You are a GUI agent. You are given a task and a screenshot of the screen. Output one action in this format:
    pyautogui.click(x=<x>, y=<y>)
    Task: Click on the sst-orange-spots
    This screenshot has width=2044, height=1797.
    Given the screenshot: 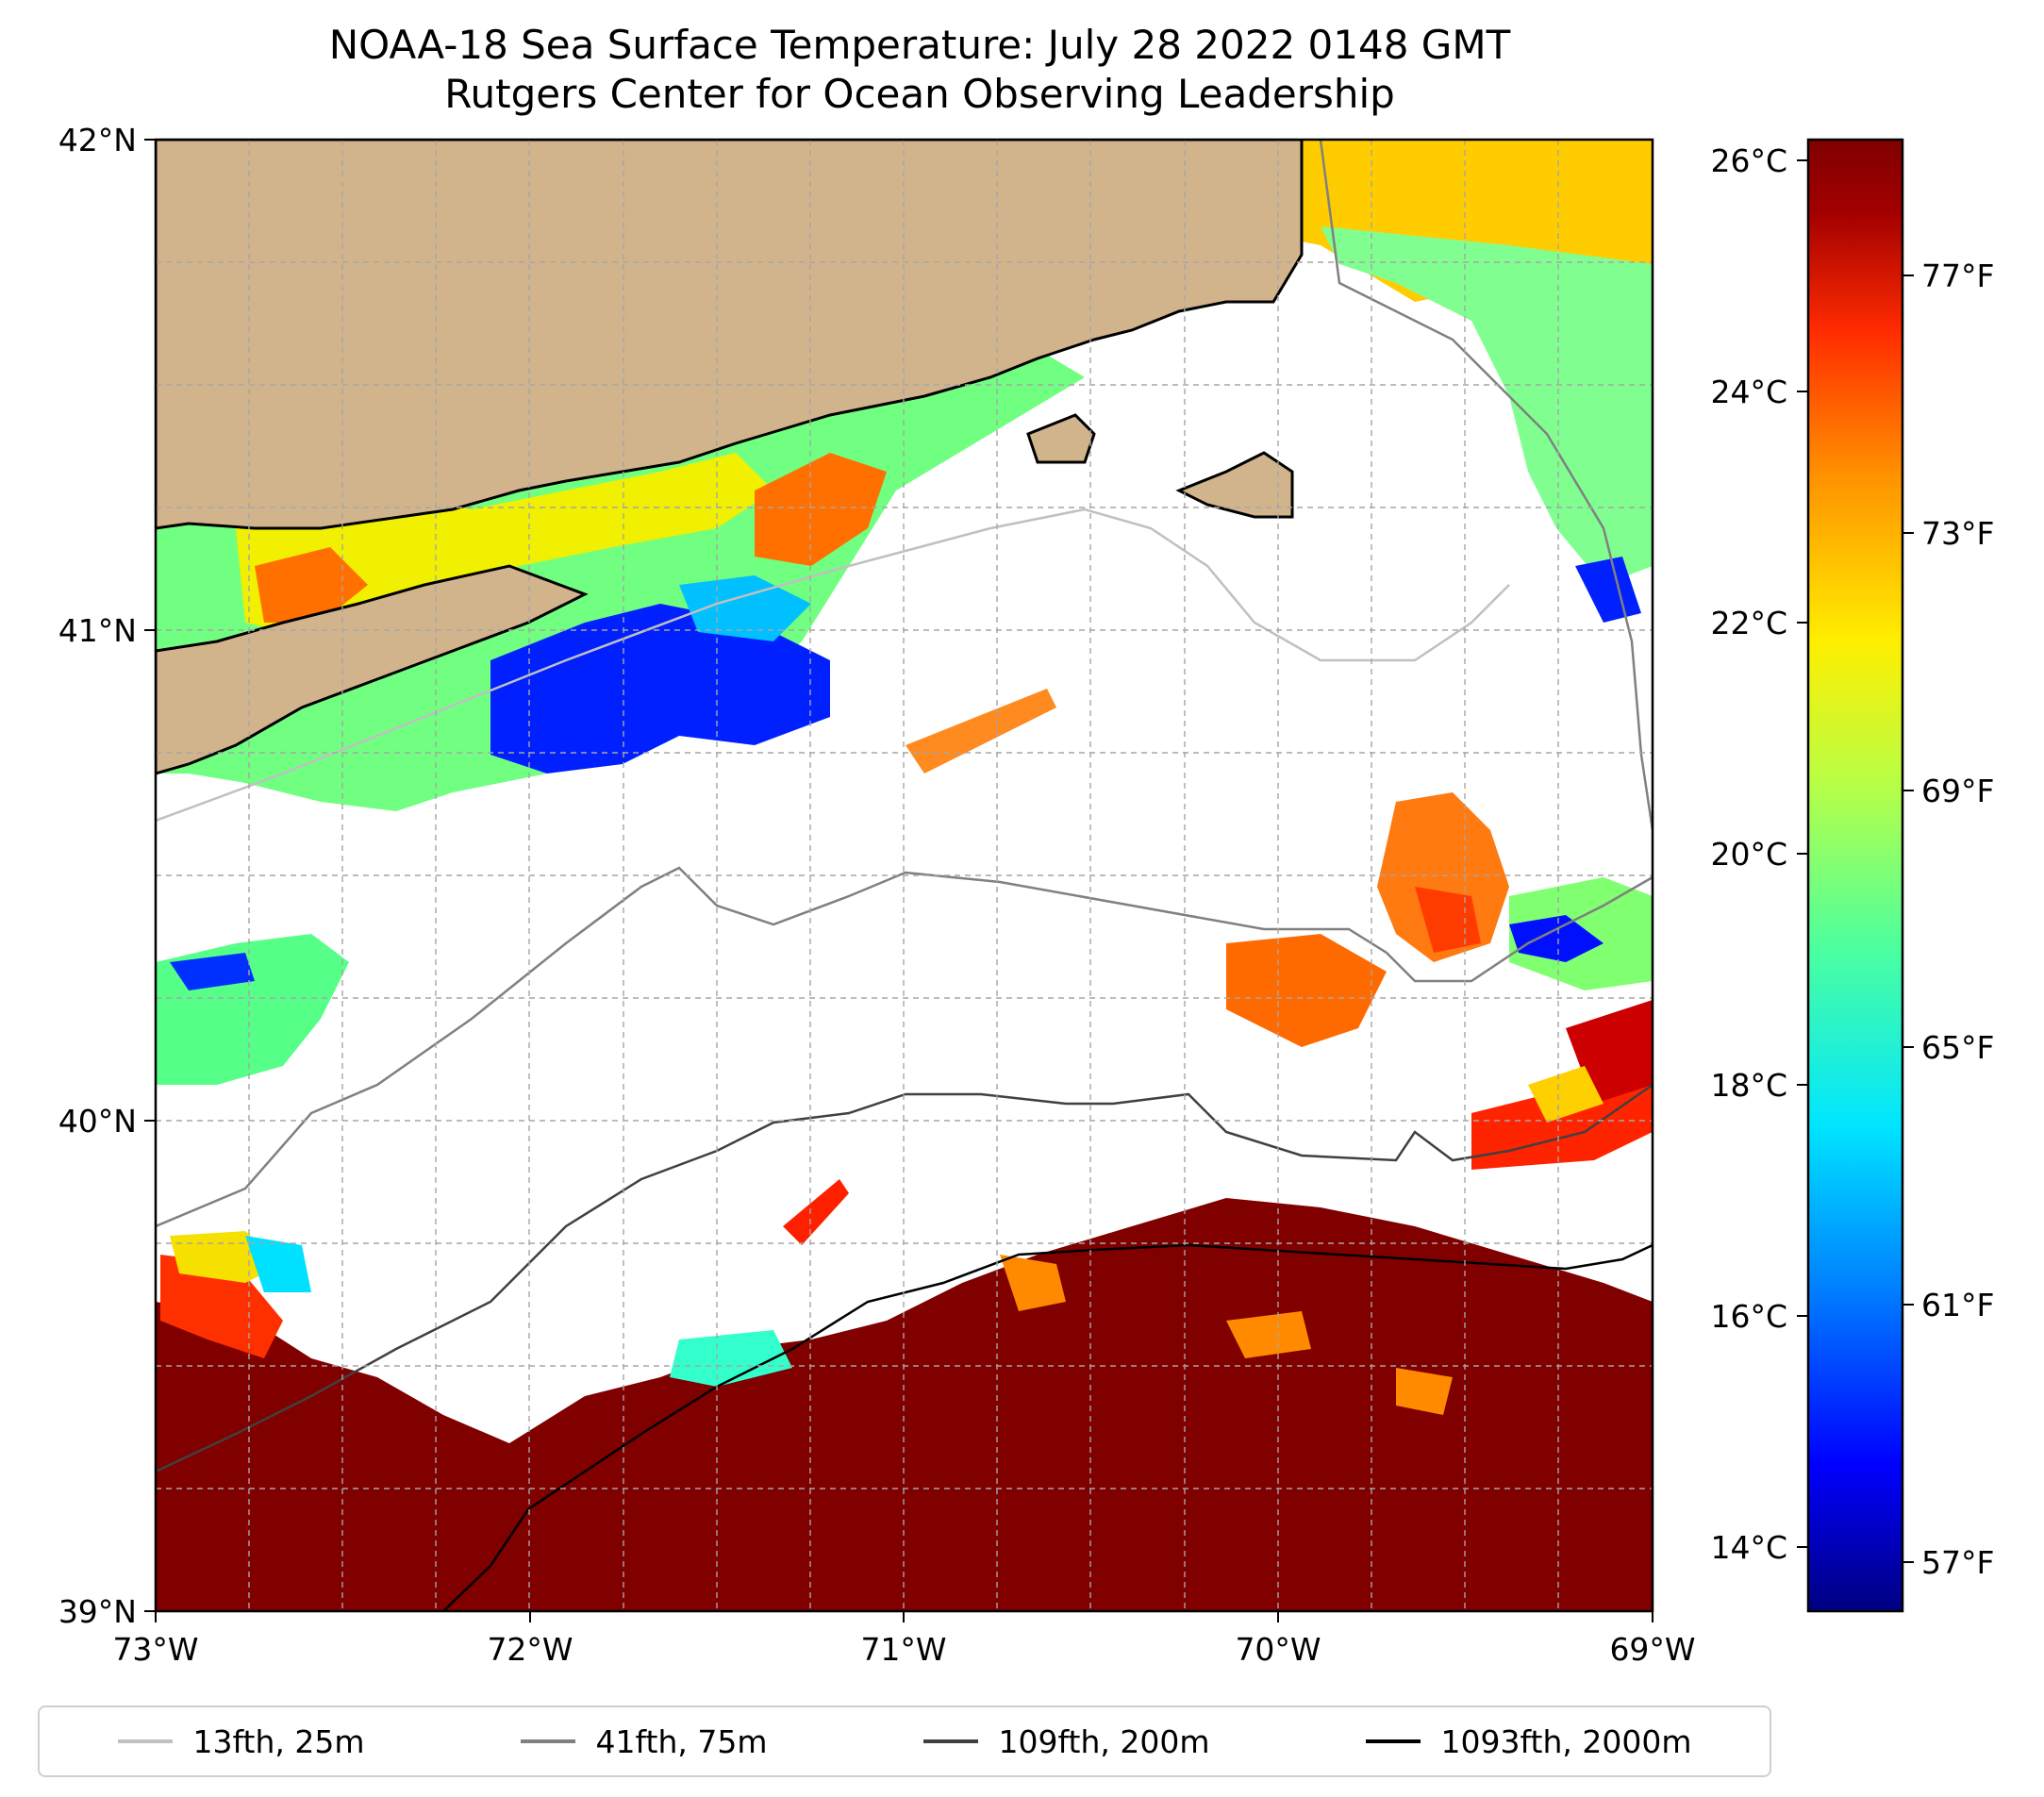 What is the action you would take?
    pyautogui.click(x=1226, y=1335)
    